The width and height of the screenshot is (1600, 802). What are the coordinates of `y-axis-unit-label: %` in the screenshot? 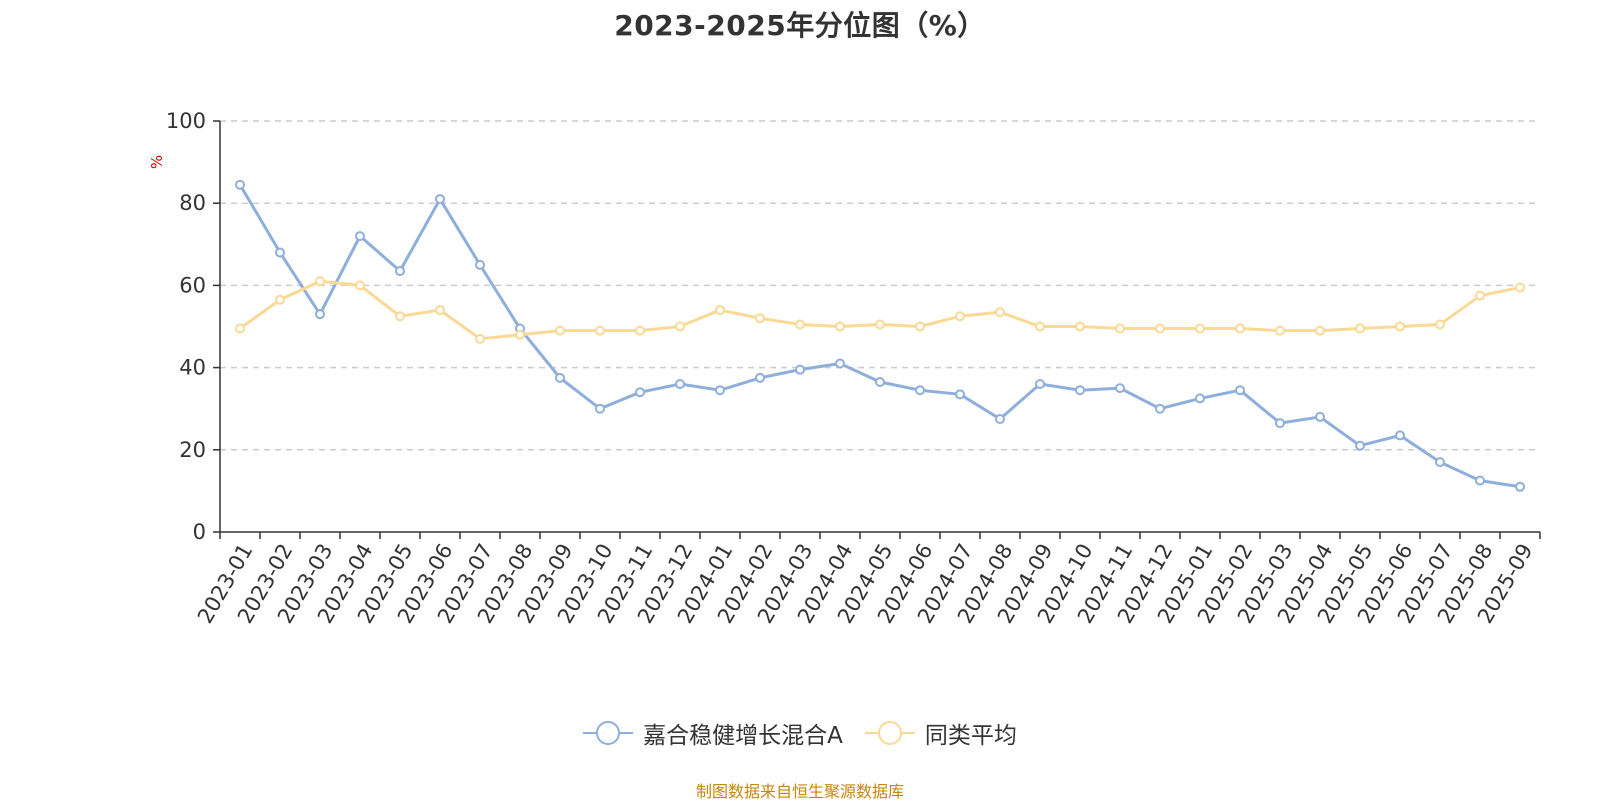 It's located at (157, 162).